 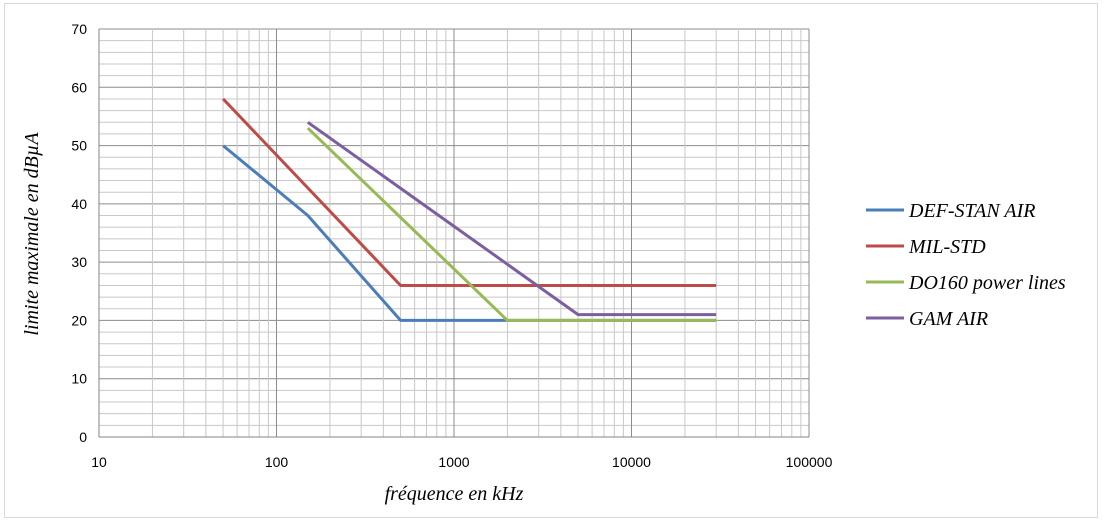 I want to click on y-tick-label: 60, so click(x=79, y=87).